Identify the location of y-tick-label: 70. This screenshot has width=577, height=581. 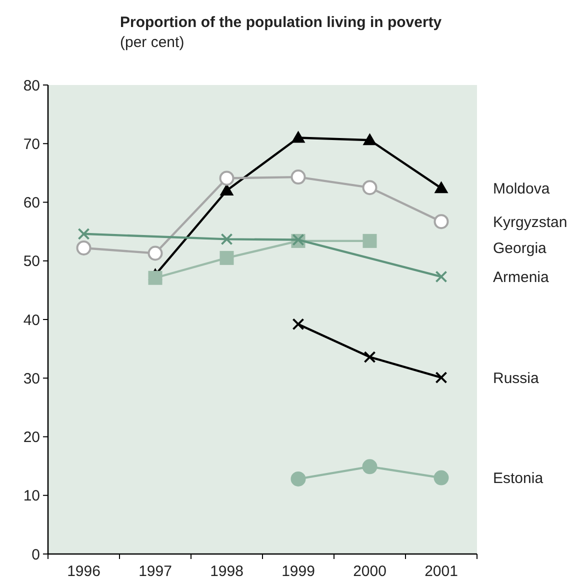
(31, 144).